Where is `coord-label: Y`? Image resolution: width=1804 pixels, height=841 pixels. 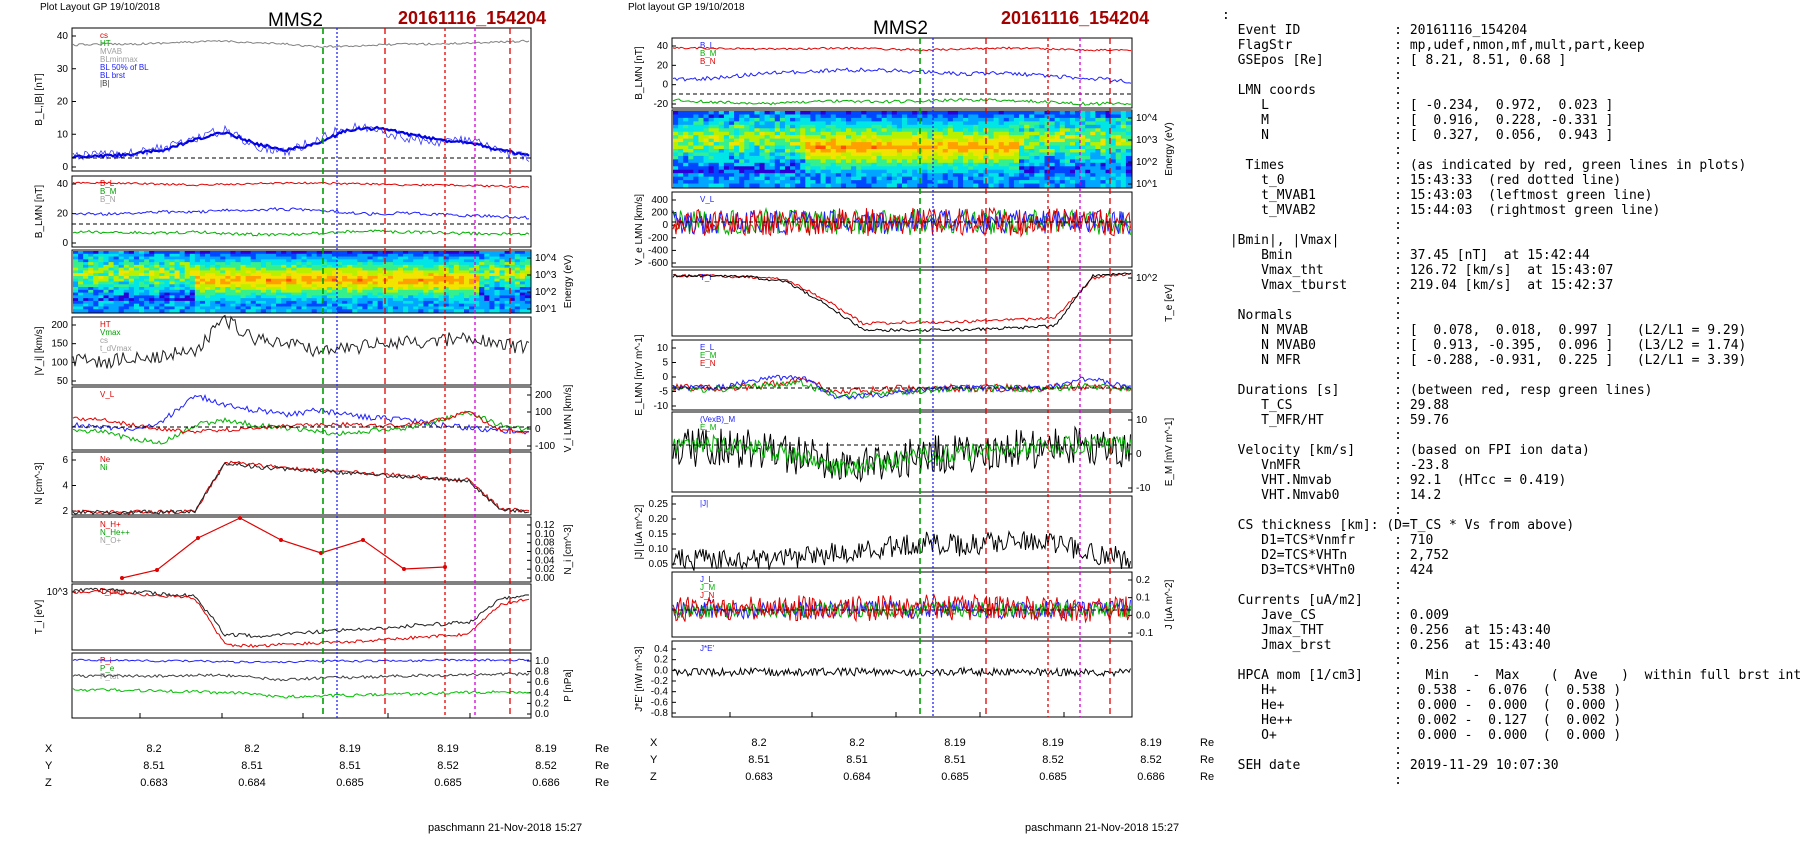
coord-label: Y is located at coordinates (654, 759).